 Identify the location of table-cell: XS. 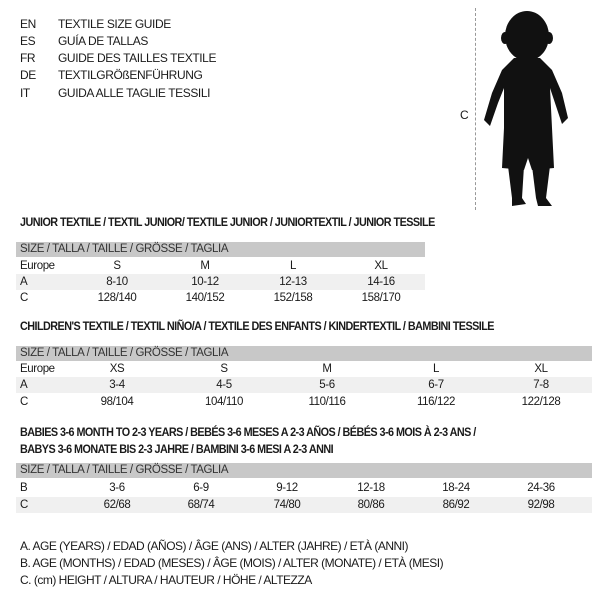
(117, 369).